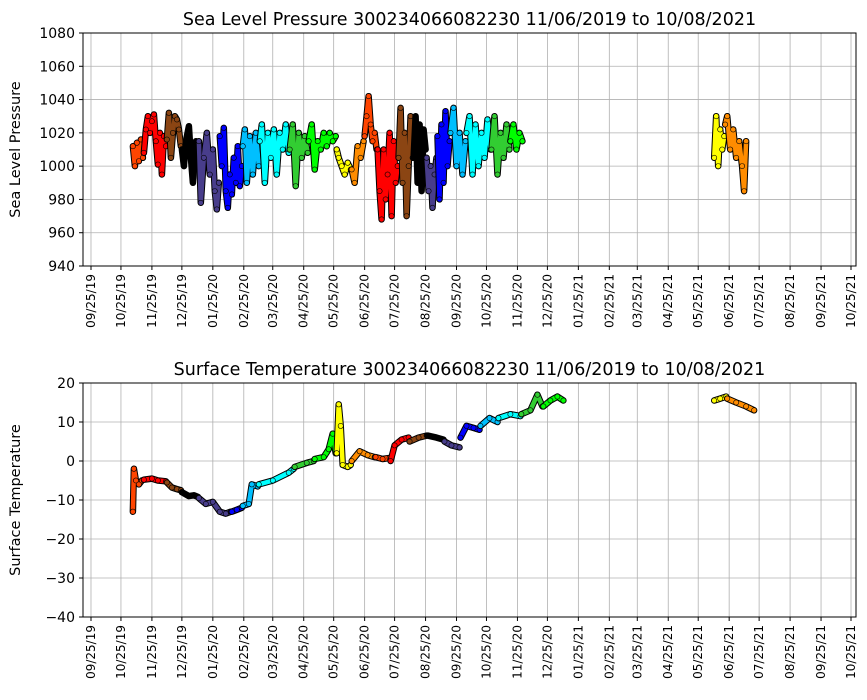 The image size is (867, 700). What do you see at coordinates (66, 384) in the screenshot?
I see `y-tick-label: 20` at bounding box center [66, 384].